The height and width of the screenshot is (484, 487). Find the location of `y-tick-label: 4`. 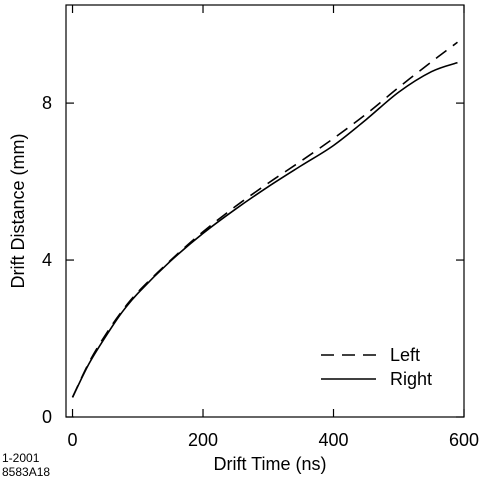

y-tick-label: 4 is located at coordinates (47, 260).